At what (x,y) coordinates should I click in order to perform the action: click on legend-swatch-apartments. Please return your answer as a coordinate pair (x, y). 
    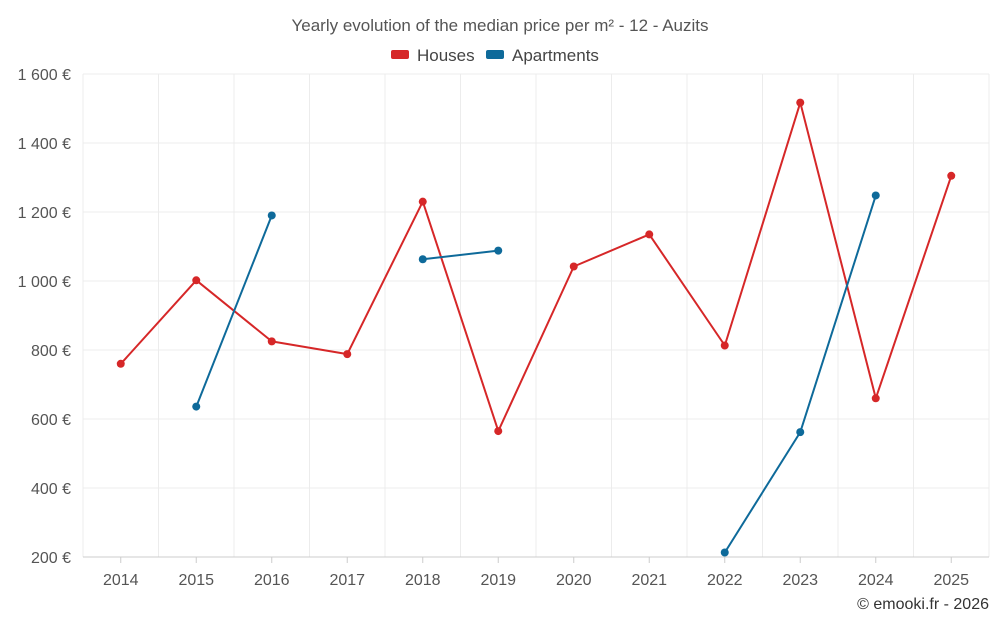
    Looking at the image, I should click on (495, 54).